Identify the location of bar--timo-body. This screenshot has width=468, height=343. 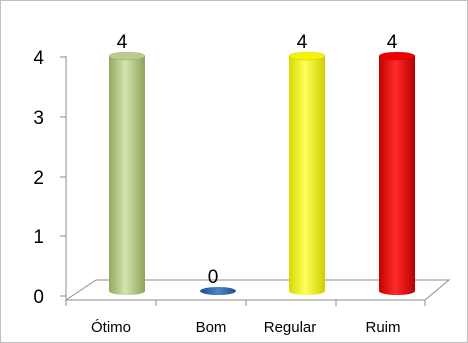
(127, 175).